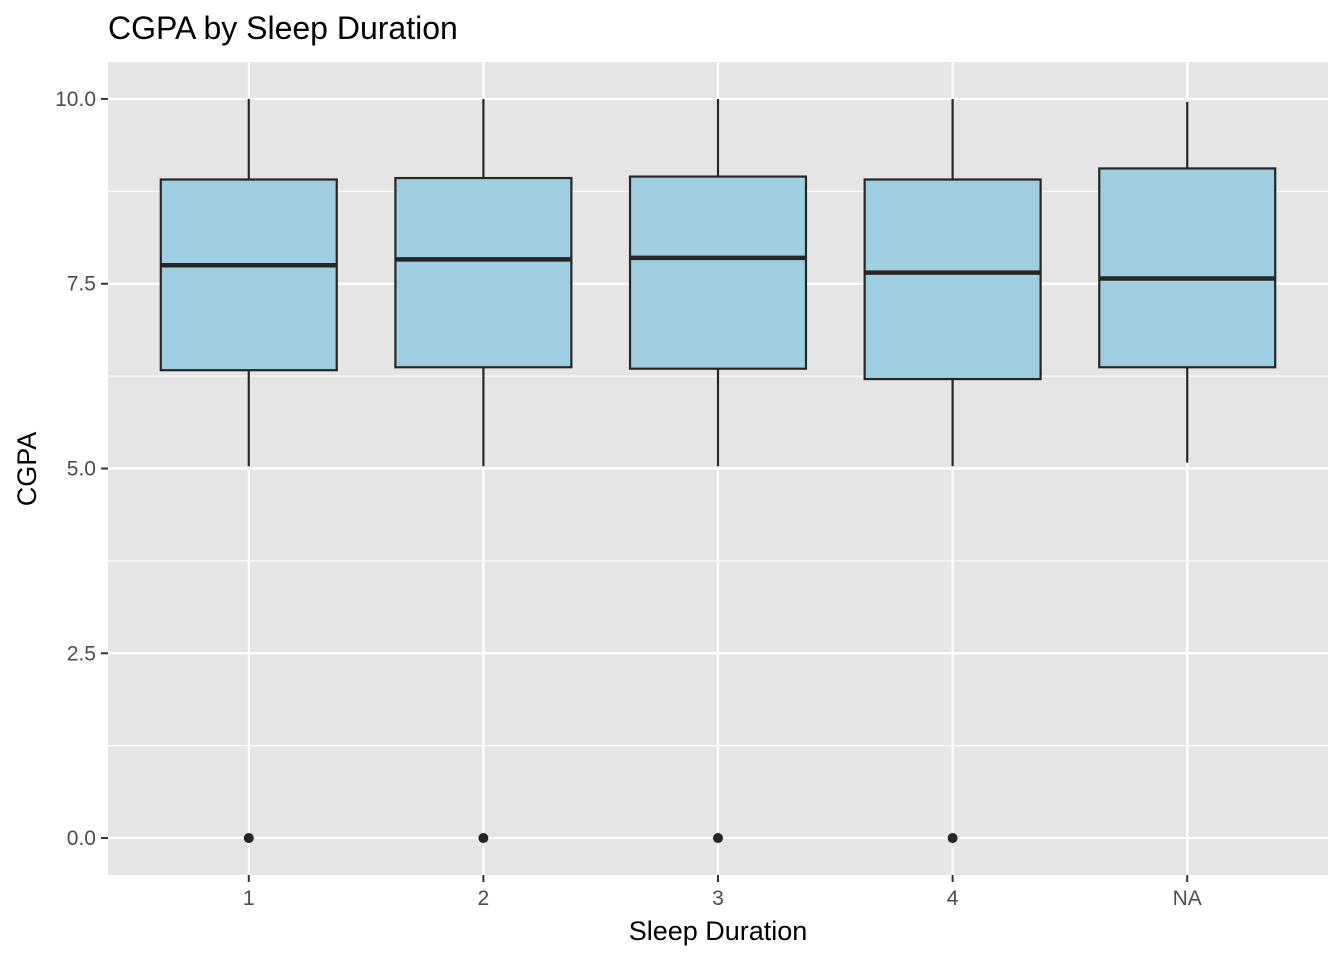  What do you see at coordinates (81, 653) in the screenshot?
I see `y-tick-label: 2.5` at bounding box center [81, 653].